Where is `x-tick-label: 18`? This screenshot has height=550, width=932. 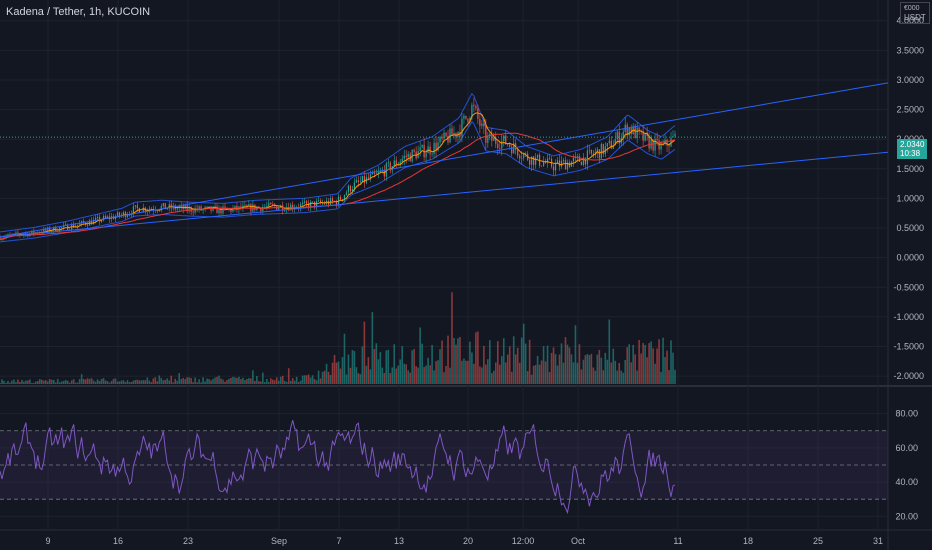 x-tick-label: 18 is located at coordinates (748, 541).